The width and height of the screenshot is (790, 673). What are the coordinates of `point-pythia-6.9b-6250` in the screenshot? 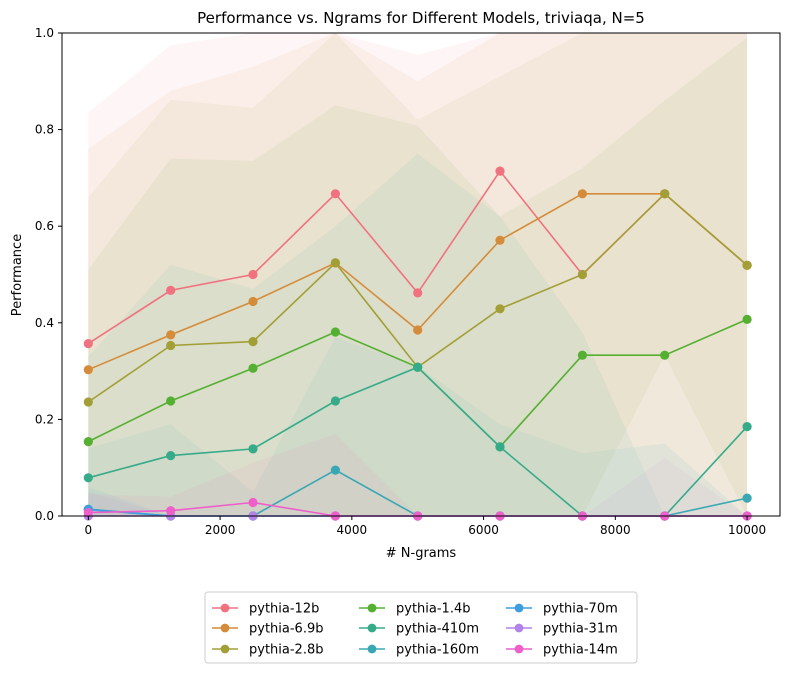 It's located at (500, 240).